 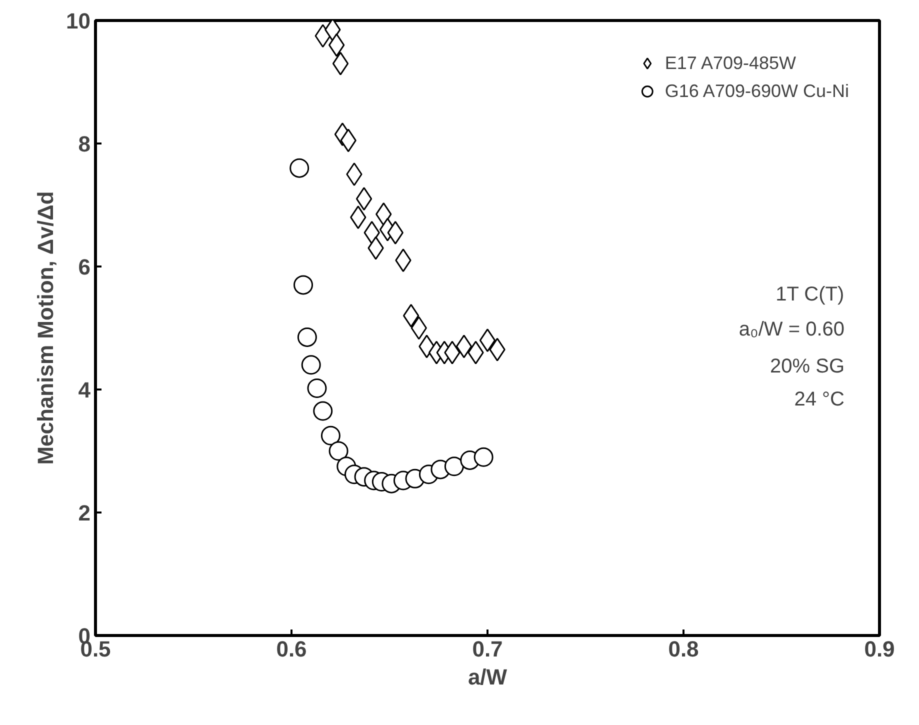 What do you see at coordinates (84, 267) in the screenshot?
I see `y-tick-label: 6` at bounding box center [84, 267].